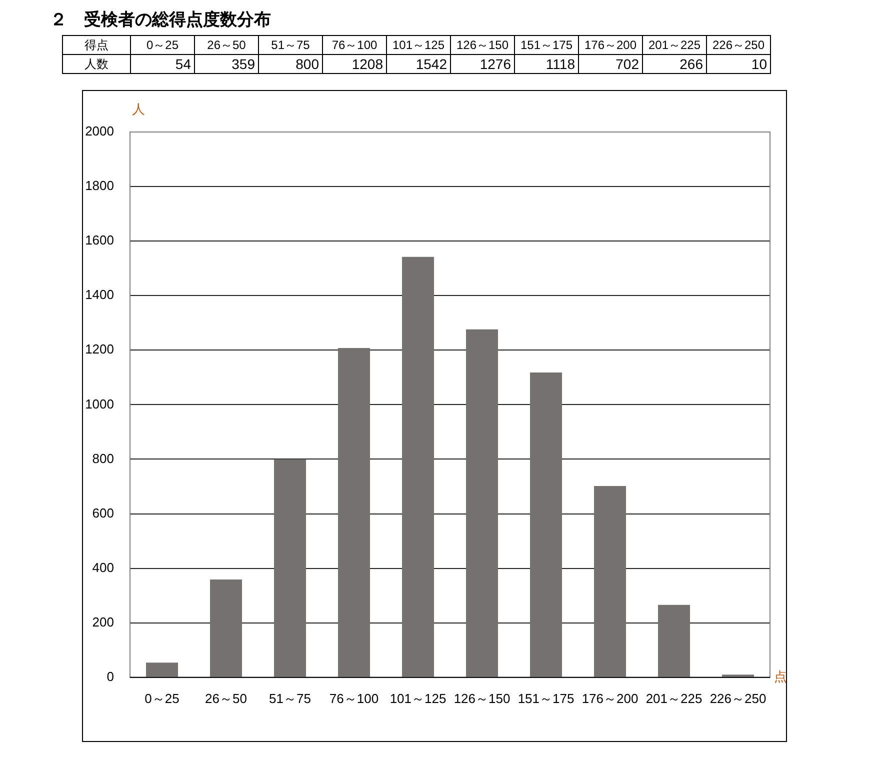 This screenshot has height=779, width=880. I want to click on category-label: 176～200, so click(610, 45).